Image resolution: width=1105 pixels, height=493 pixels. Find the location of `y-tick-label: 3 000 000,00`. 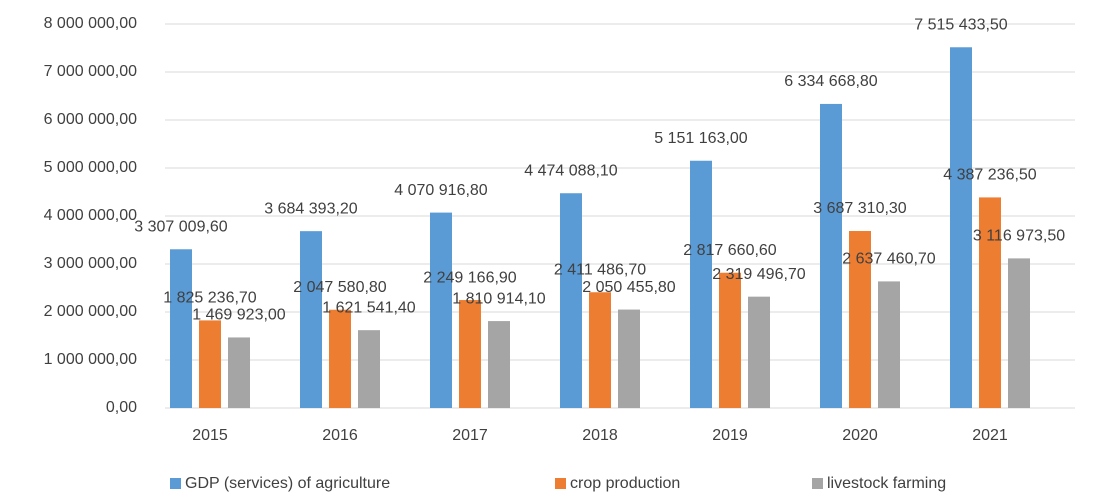

y-tick-label: 3 000 000,00 is located at coordinates (91, 263).